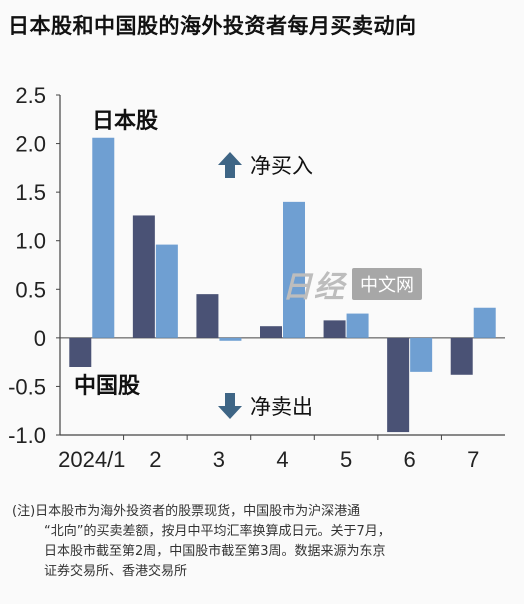 The height and width of the screenshot is (604, 524). Describe the element at coordinates (346, 459) in the screenshot. I see `x-tick-label: 5` at that location.